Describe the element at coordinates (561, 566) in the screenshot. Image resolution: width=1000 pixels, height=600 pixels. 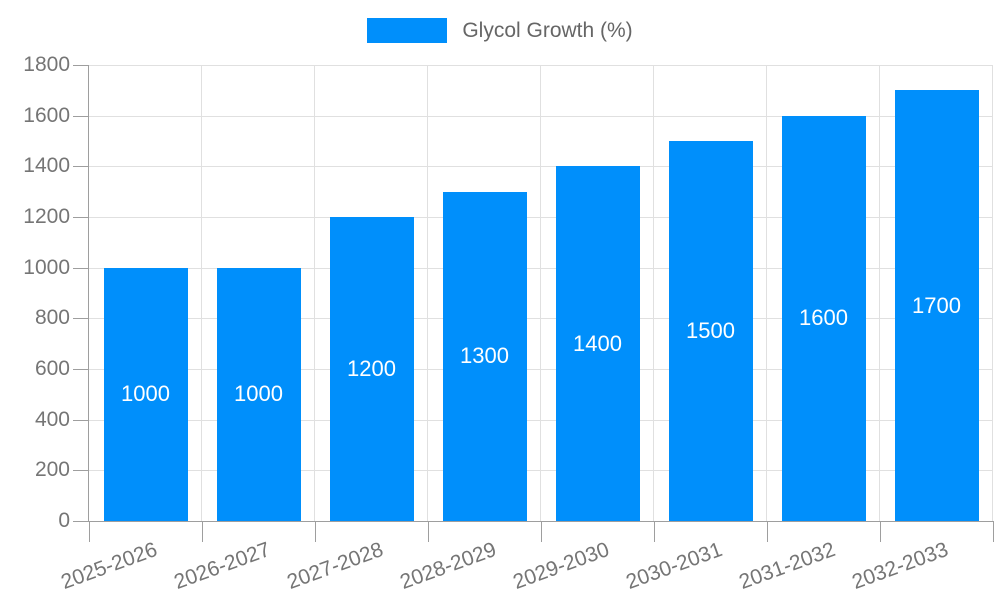
I see `x-axis-label: 2029-2030` at that location.